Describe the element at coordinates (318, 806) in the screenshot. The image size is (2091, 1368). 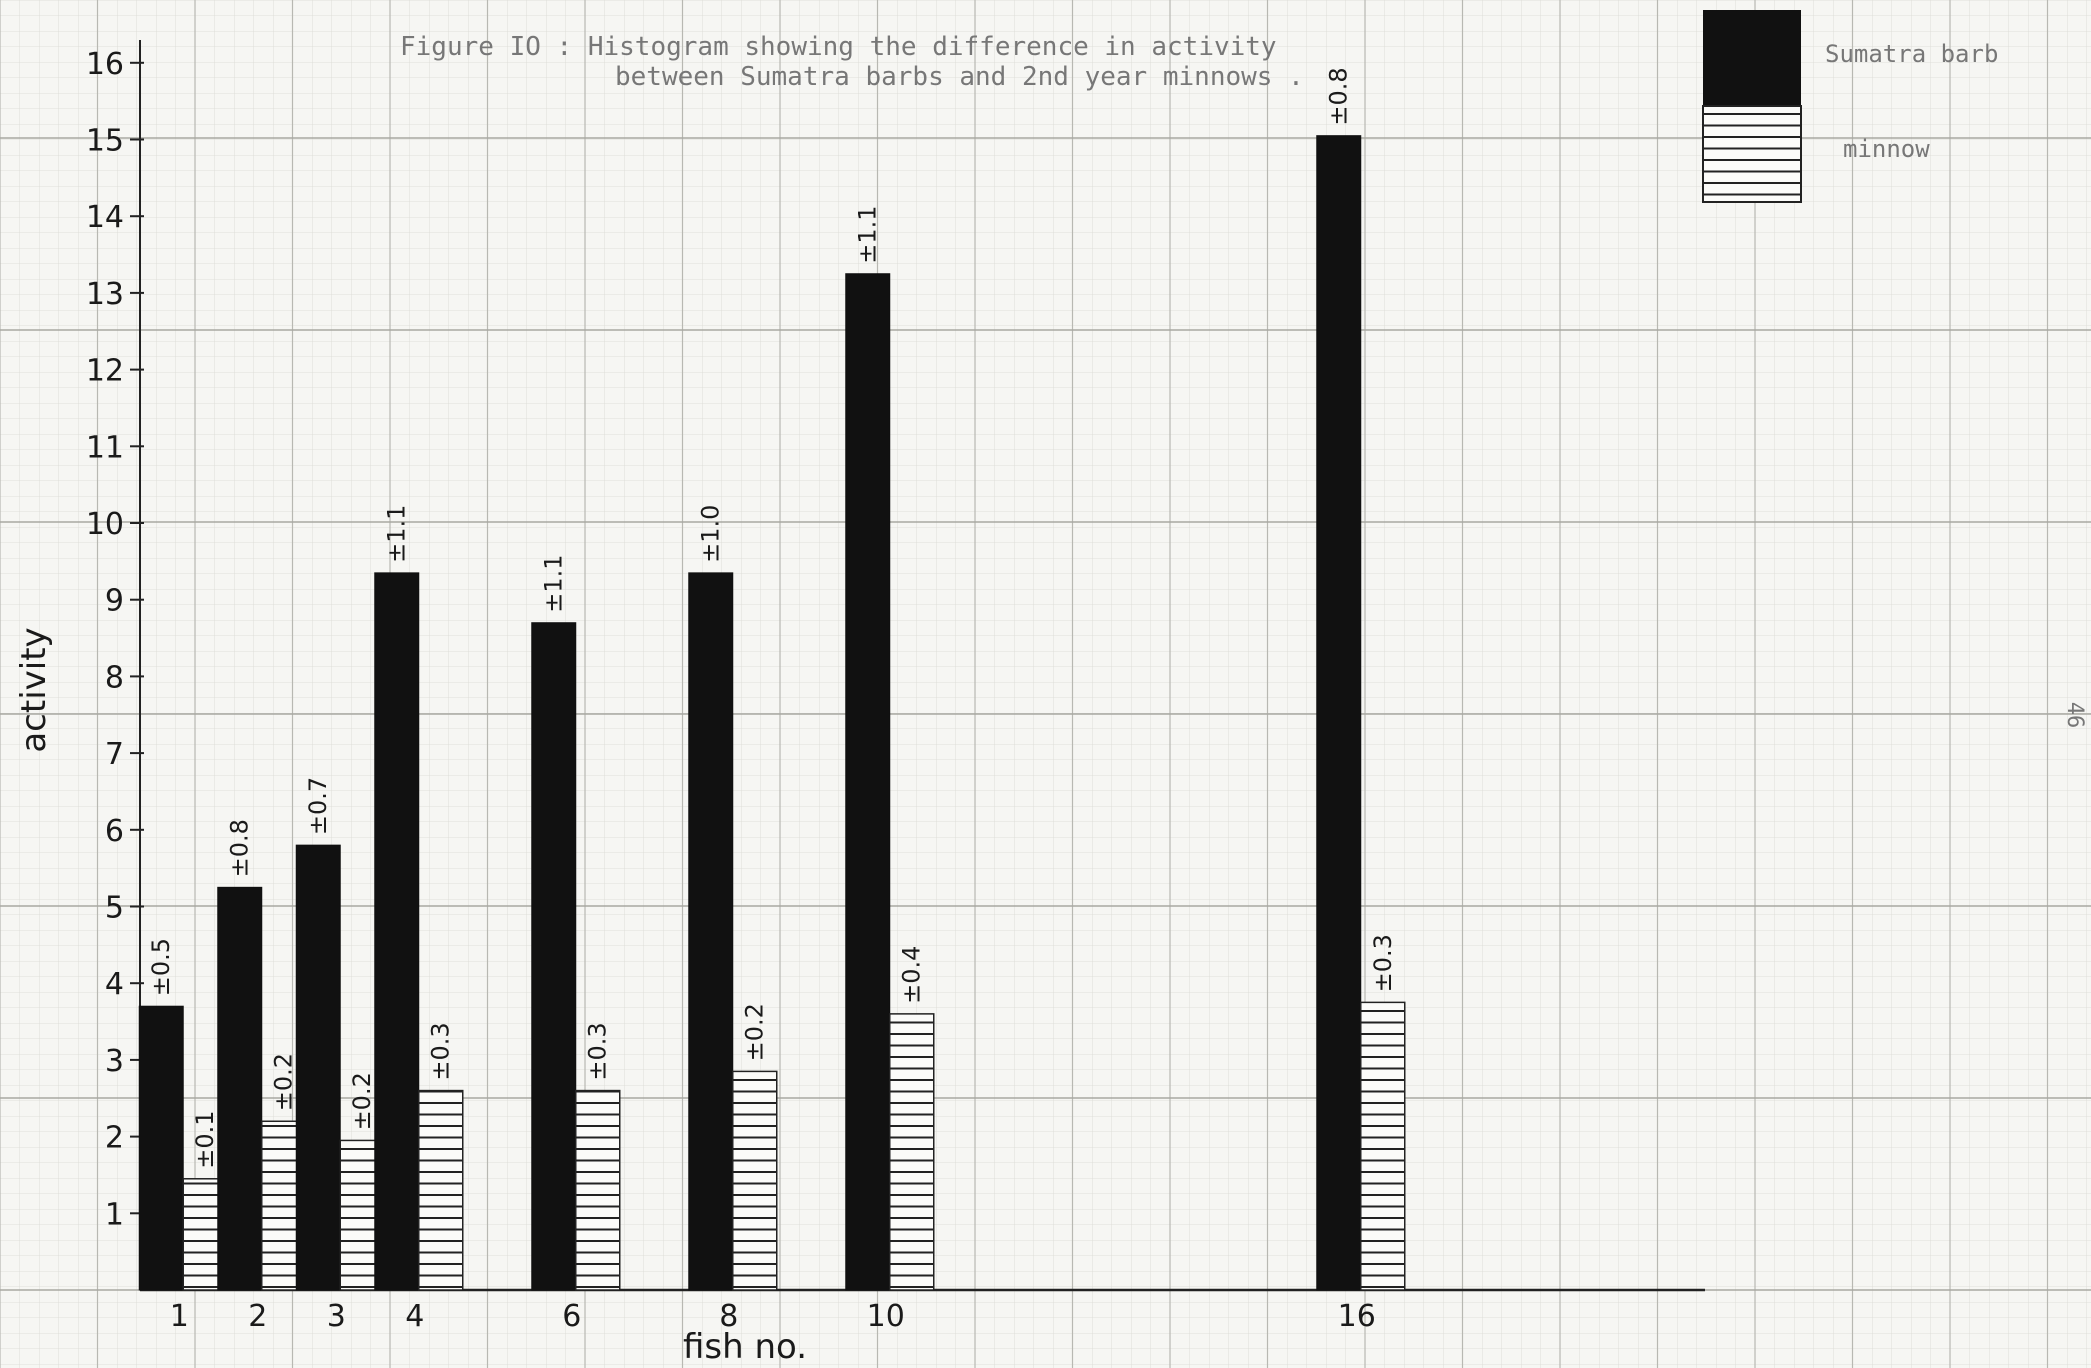
I see `error-label-sumatra-barb-fish-3: ±0.7` at that location.